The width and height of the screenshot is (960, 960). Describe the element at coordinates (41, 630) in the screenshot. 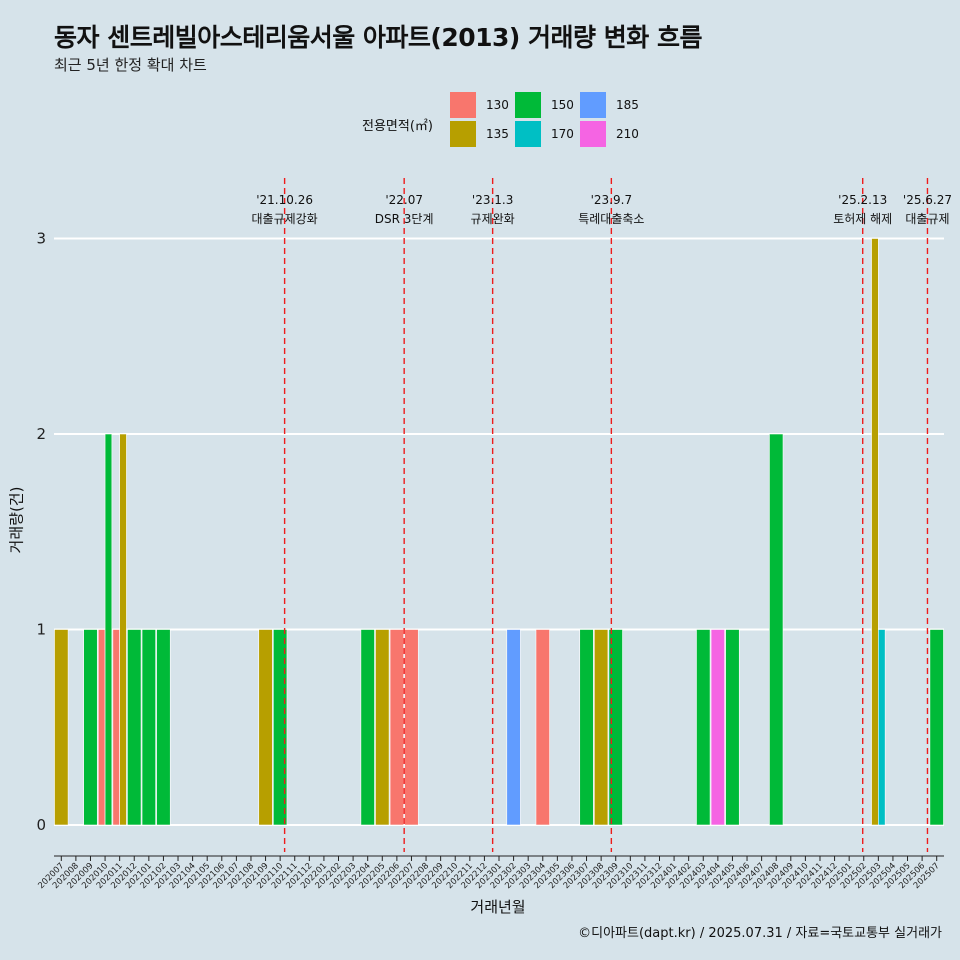

I see `y-tick-label: 1` at that location.